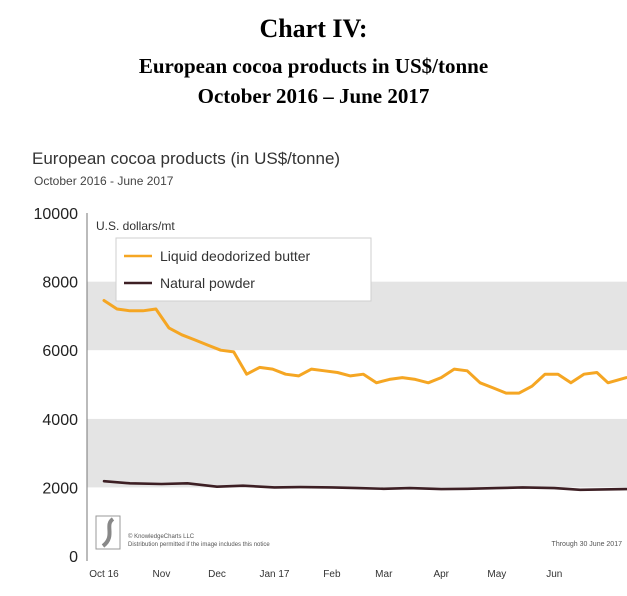  I want to click on x-tick-label: Mar, so click(384, 574).